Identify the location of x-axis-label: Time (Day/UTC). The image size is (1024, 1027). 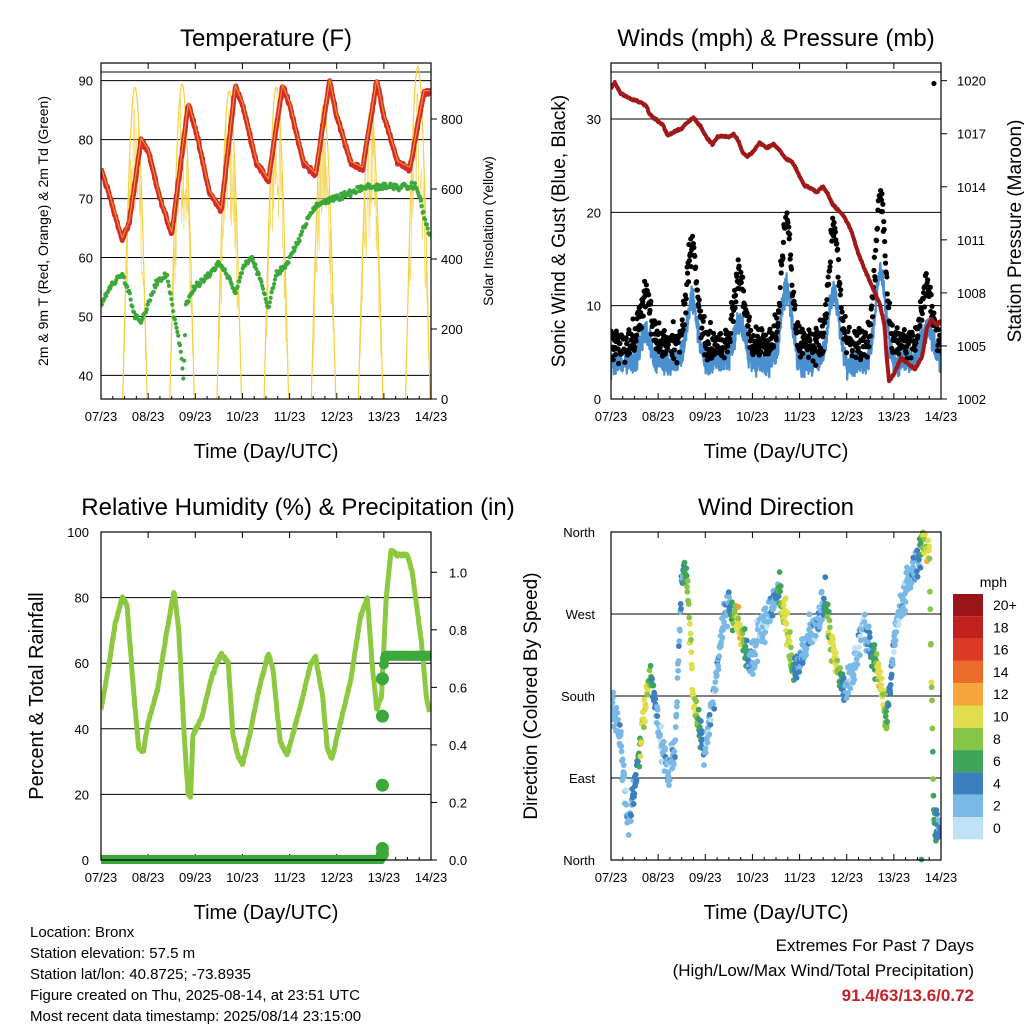
(776, 452).